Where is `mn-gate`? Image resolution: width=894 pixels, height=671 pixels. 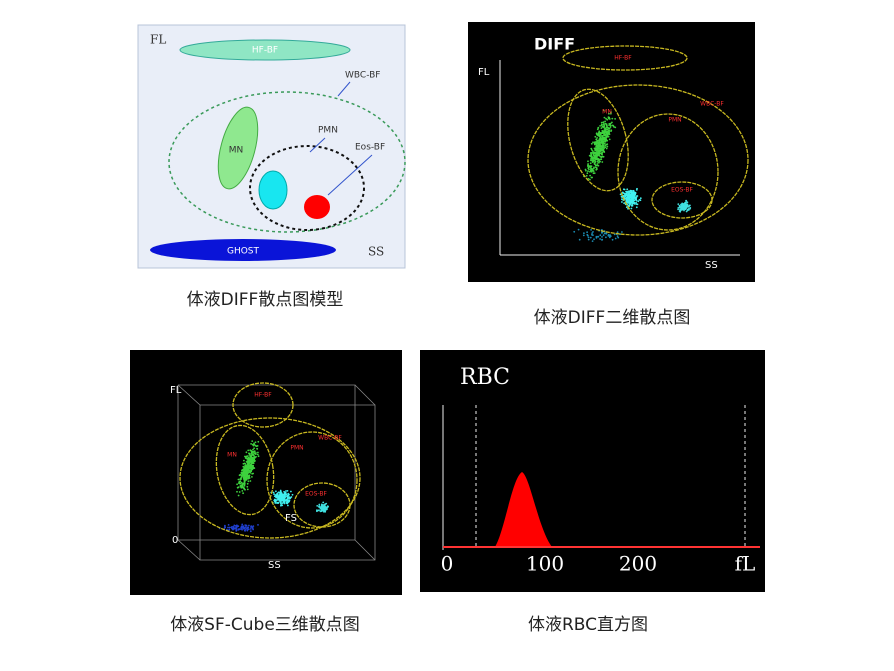
mn-gate is located at coordinates (245, 470).